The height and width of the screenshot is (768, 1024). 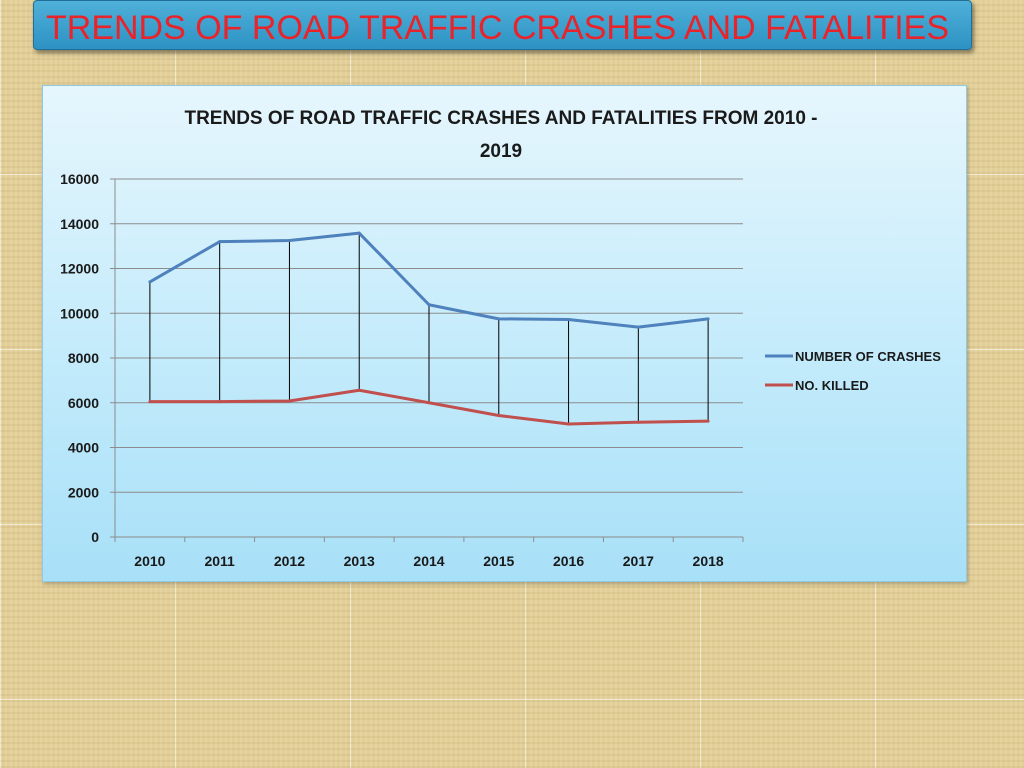 What do you see at coordinates (95, 537) in the screenshot?
I see `y-tick-label: 0` at bounding box center [95, 537].